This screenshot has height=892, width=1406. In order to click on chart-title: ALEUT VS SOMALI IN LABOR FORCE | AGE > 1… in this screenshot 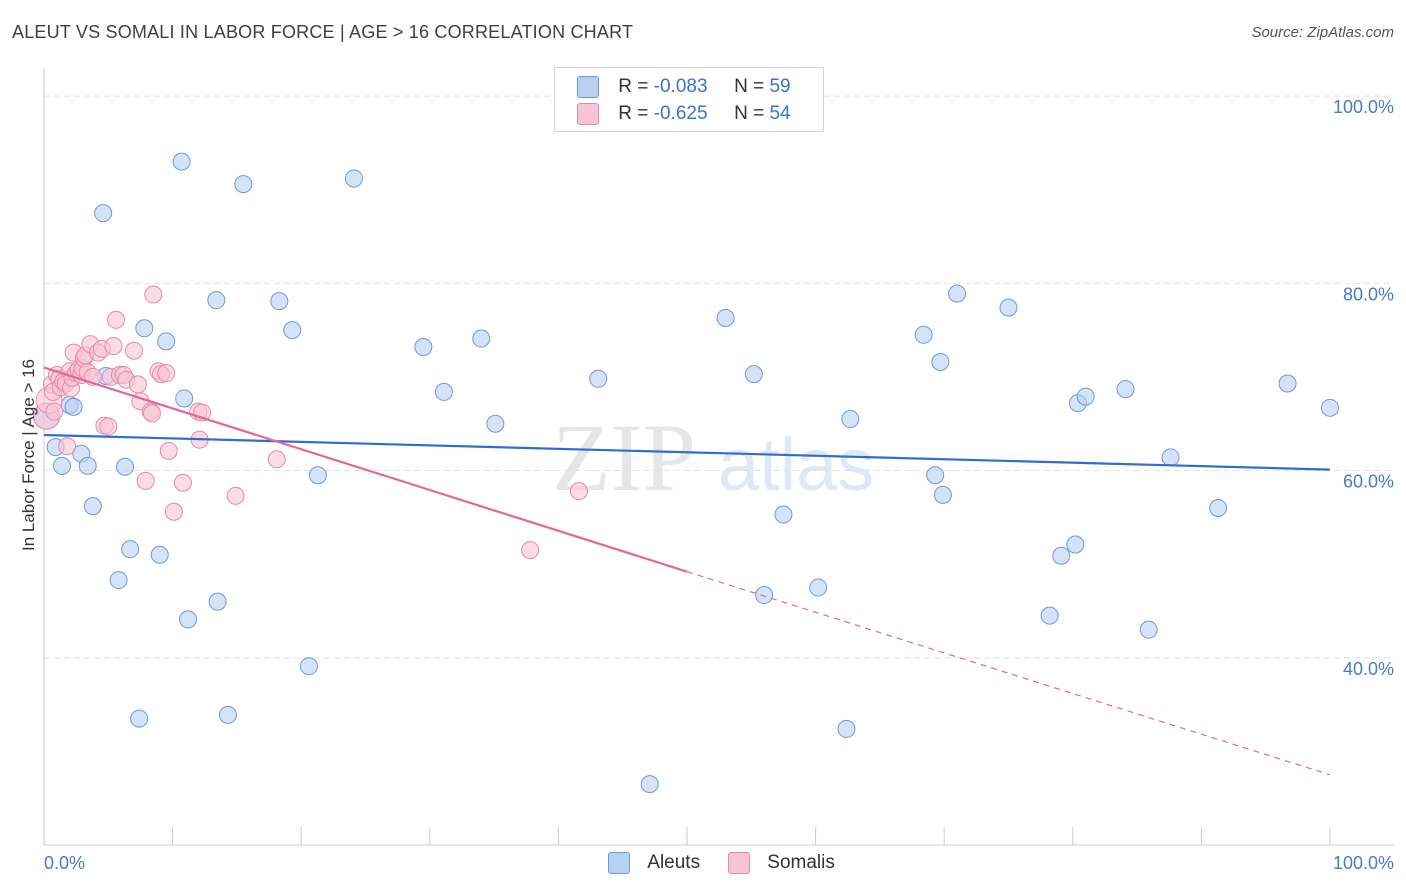, I will do `click(323, 32)`.